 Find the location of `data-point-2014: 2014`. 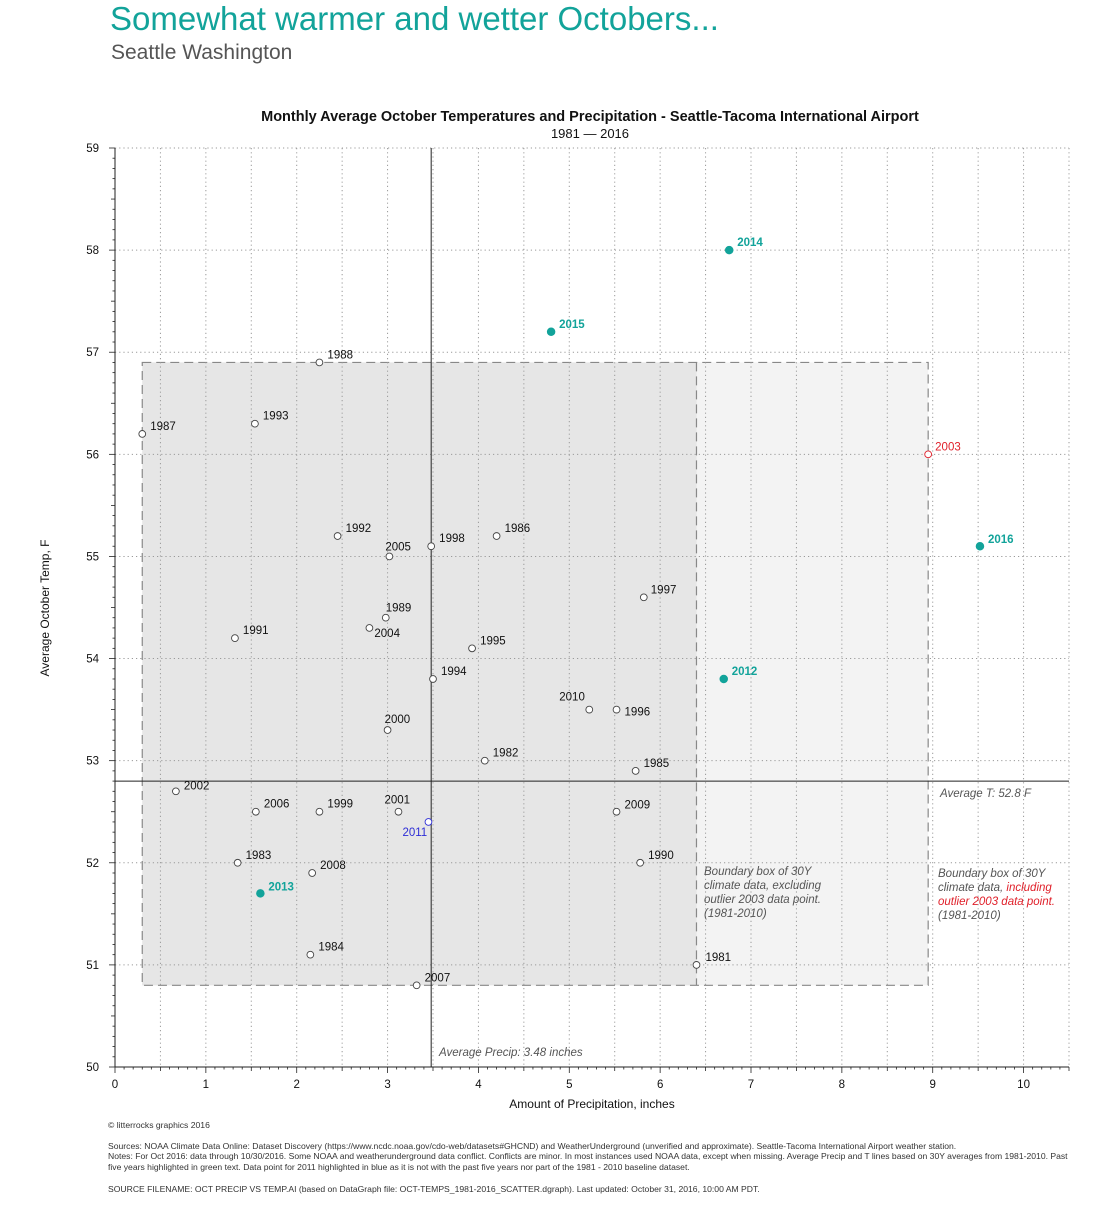

data-point-2014: 2014 is located at coordinates (743, 246).